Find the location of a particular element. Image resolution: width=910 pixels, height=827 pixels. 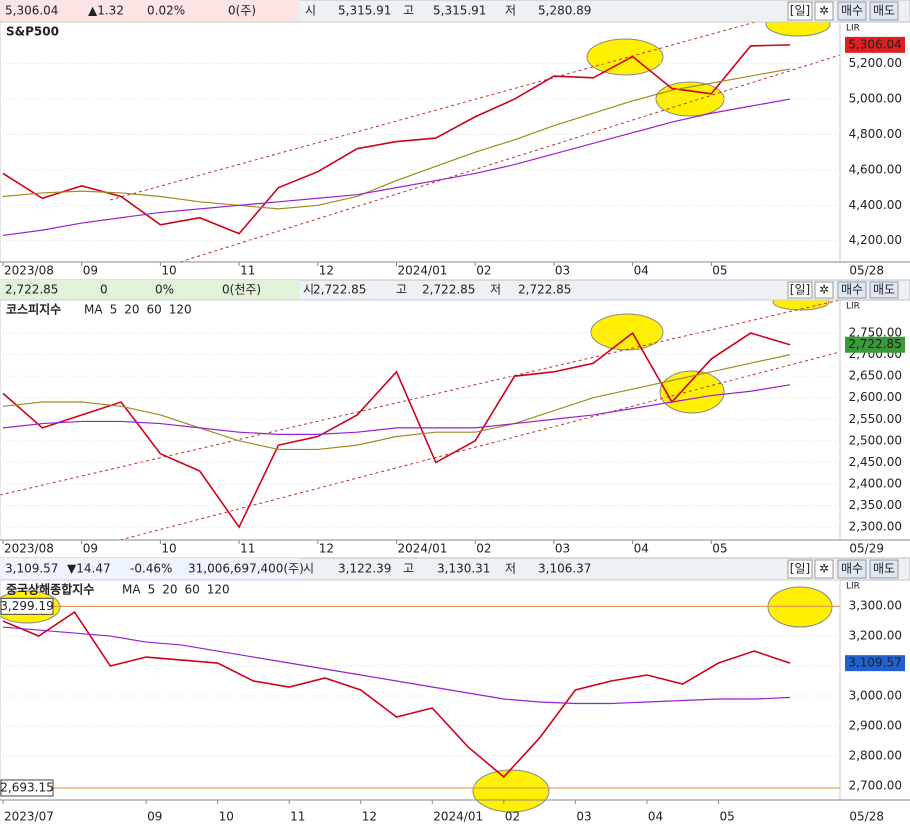

x-tick-label: 2023/08 is located at coordinates (29, 271).